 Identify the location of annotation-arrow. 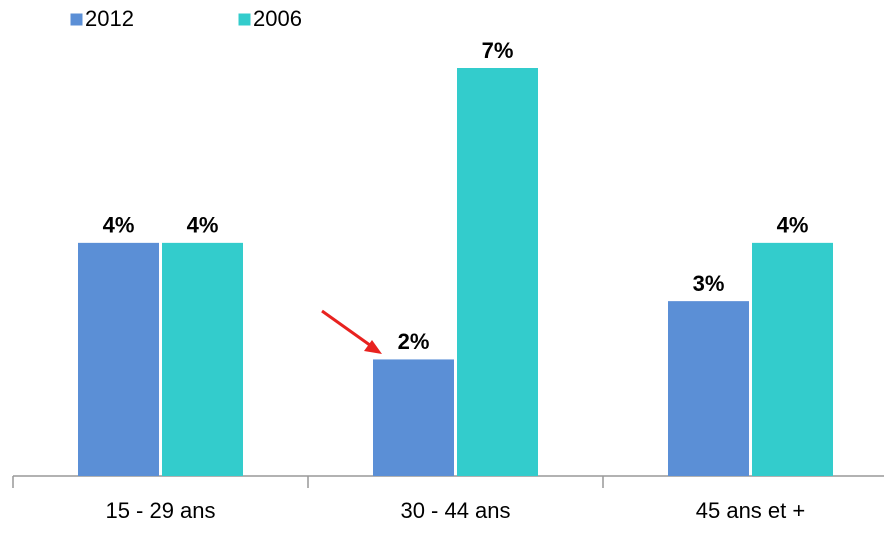
(351, 331).